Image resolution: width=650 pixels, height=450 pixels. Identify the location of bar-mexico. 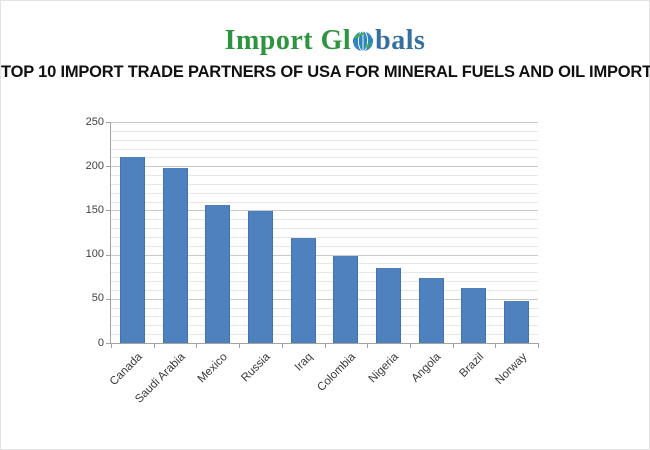
(218, 274).